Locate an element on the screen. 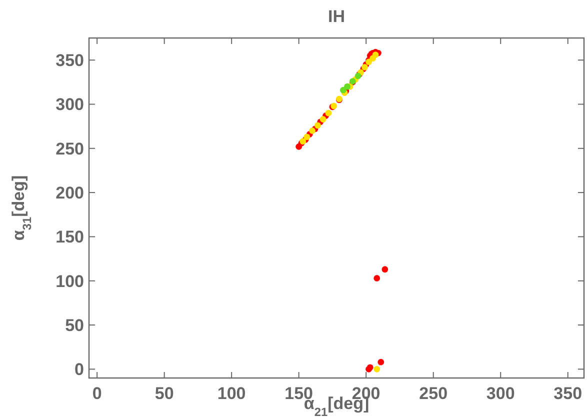  y-tick-label: 350 is located at coordinates (70, 60).